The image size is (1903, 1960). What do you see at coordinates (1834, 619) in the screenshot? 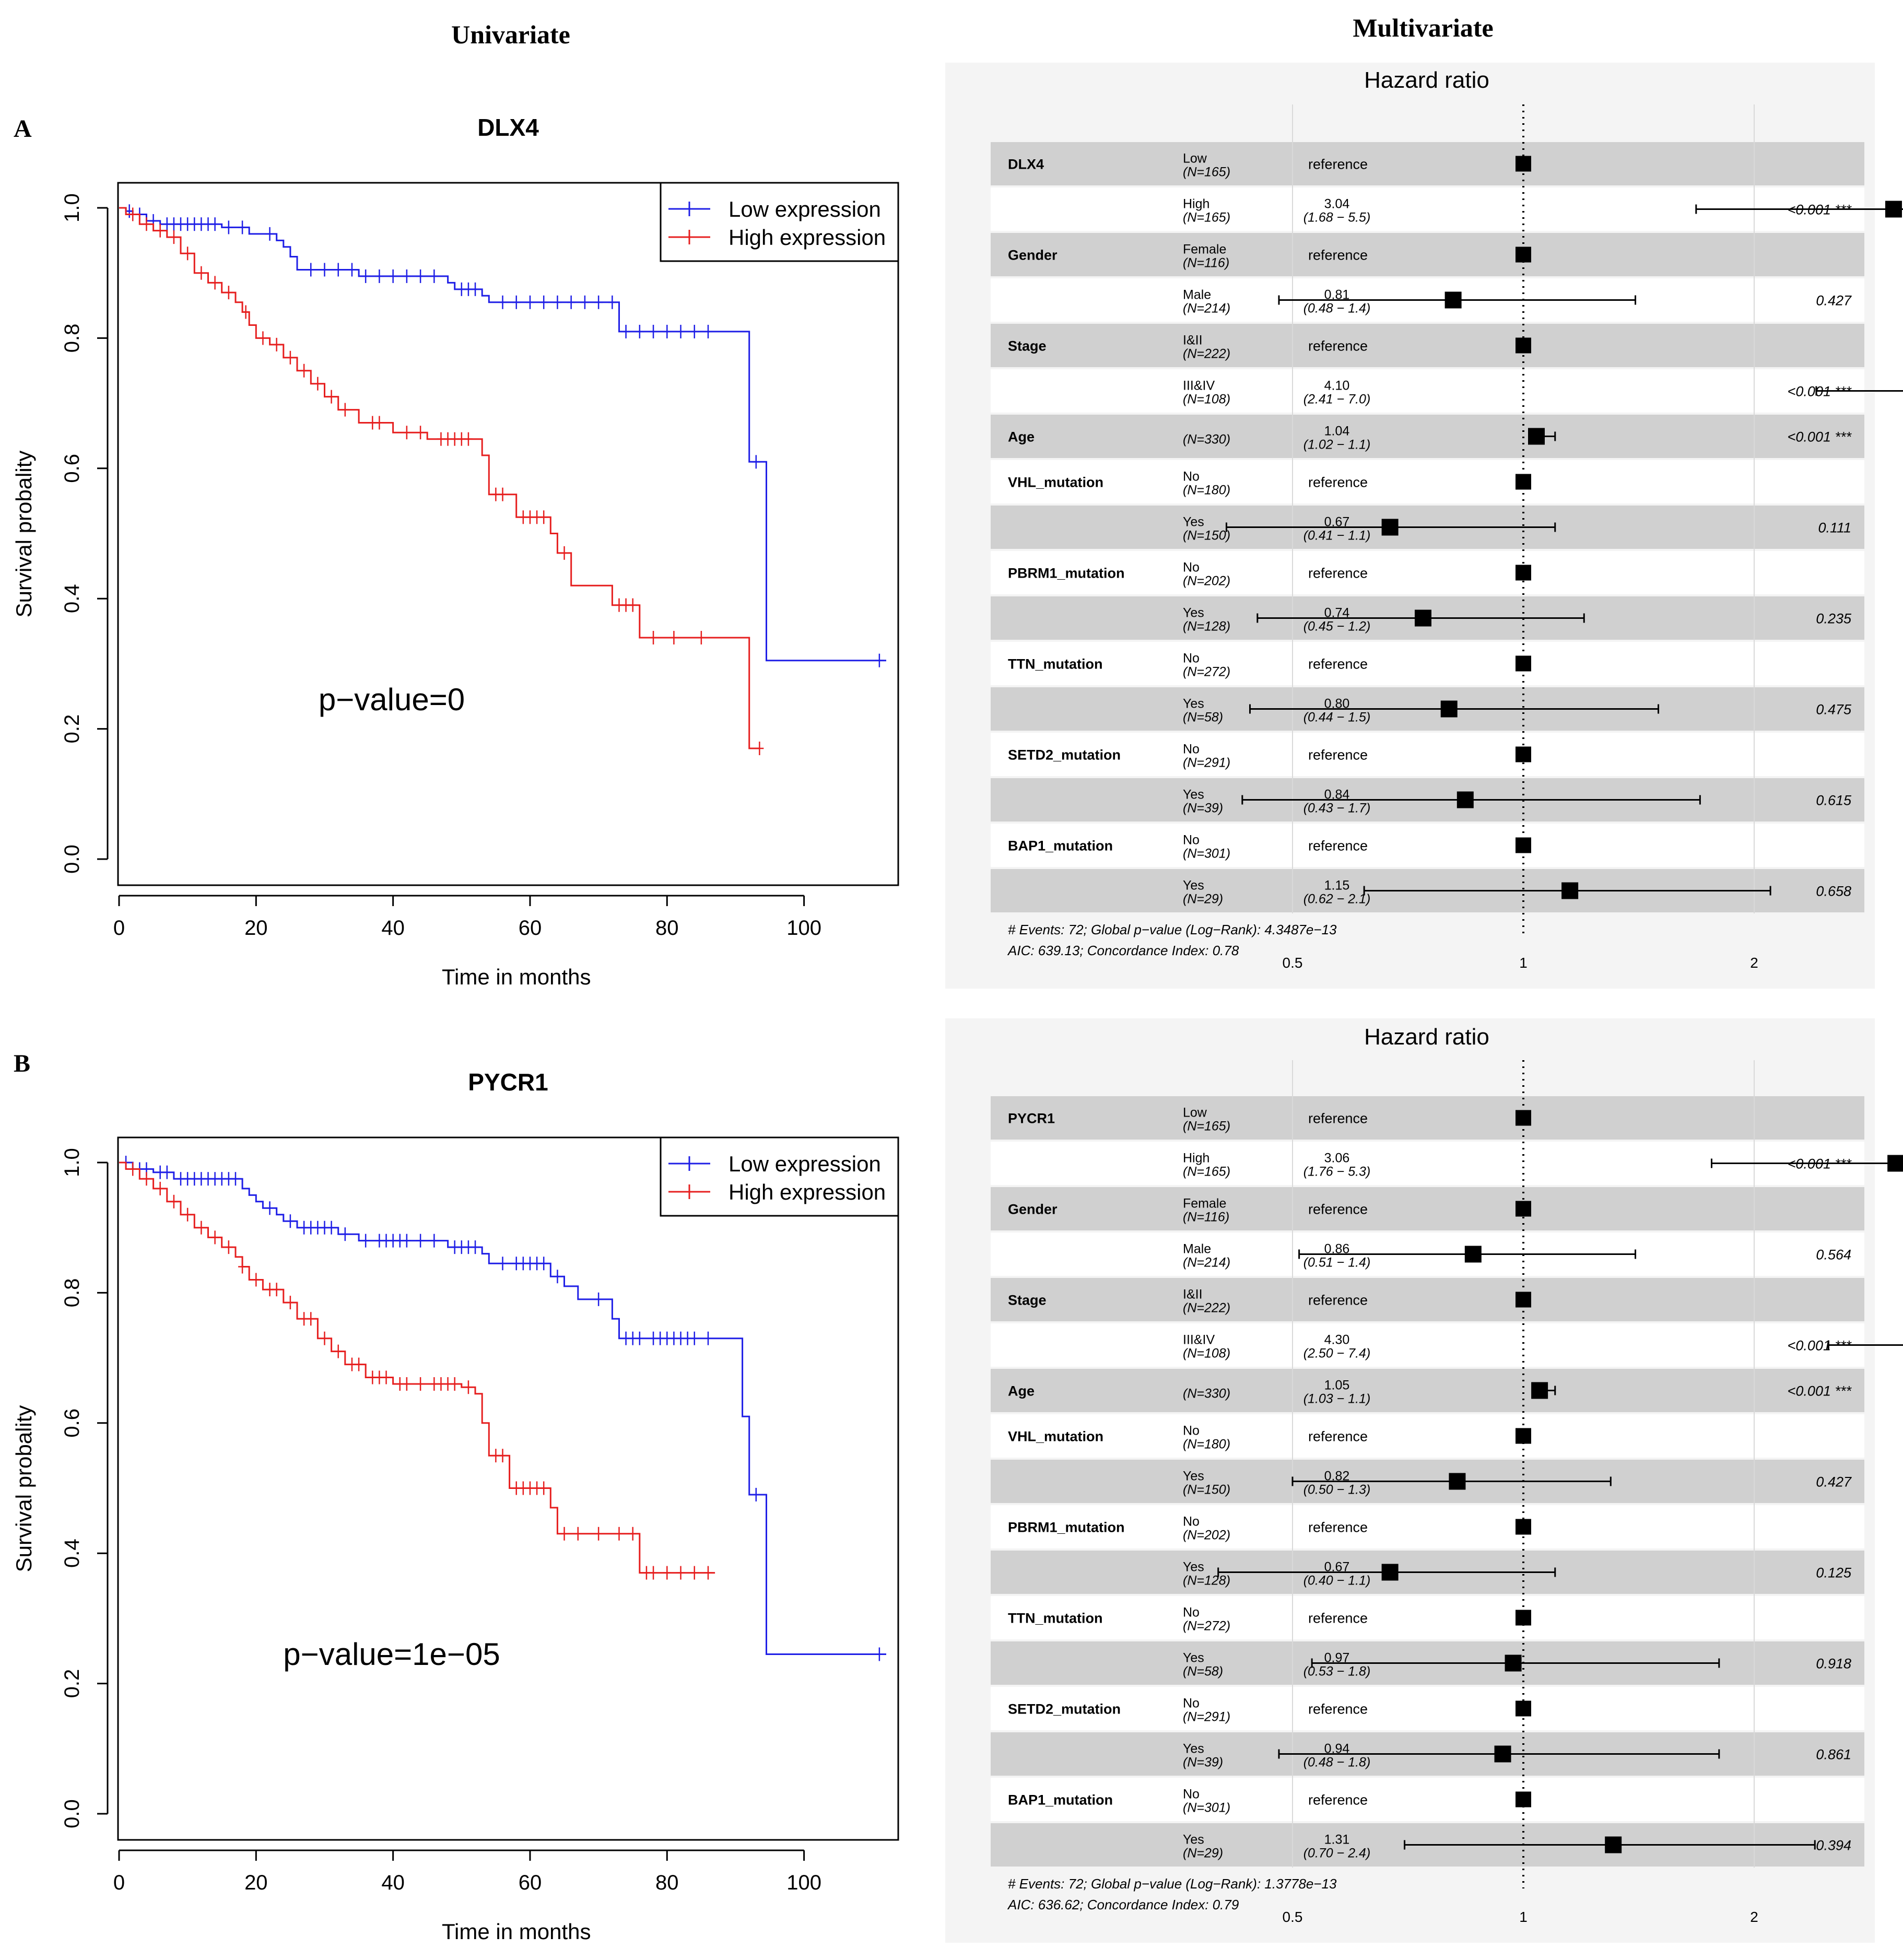
I see `forest-pvalue: 0.235` at bounding box center [1834, 619].